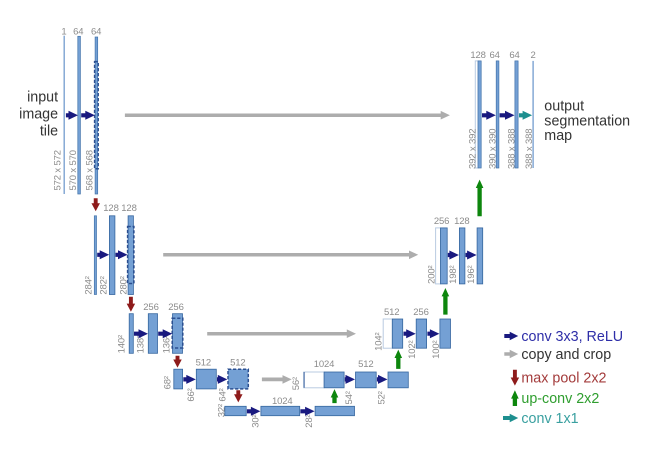 The image size is (655, 451). What do you see at coordinates (349, 397) in the screenshot?
I see `svg-text: 54²` at bounding box center [349, 397].